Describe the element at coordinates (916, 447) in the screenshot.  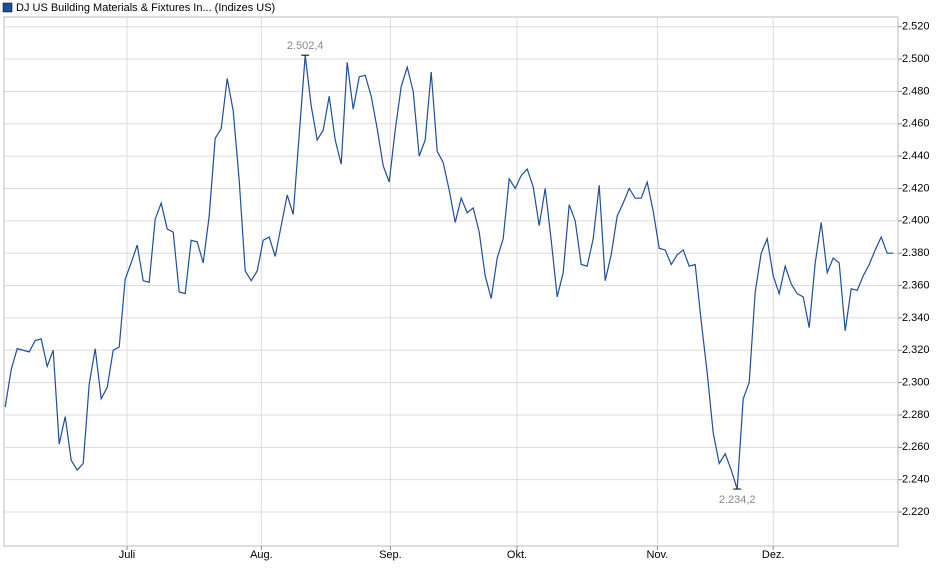
I see `y-tick-label: 2.260` at that location.